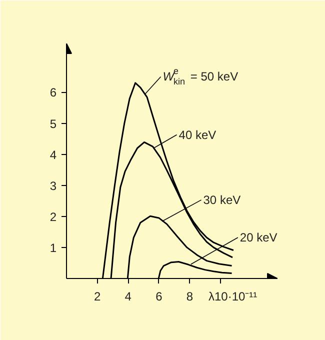  What do you see at coordinates (53, 93) in the screenshot?
I see `y-tick-label: 6` at bounding box center [53, 93].